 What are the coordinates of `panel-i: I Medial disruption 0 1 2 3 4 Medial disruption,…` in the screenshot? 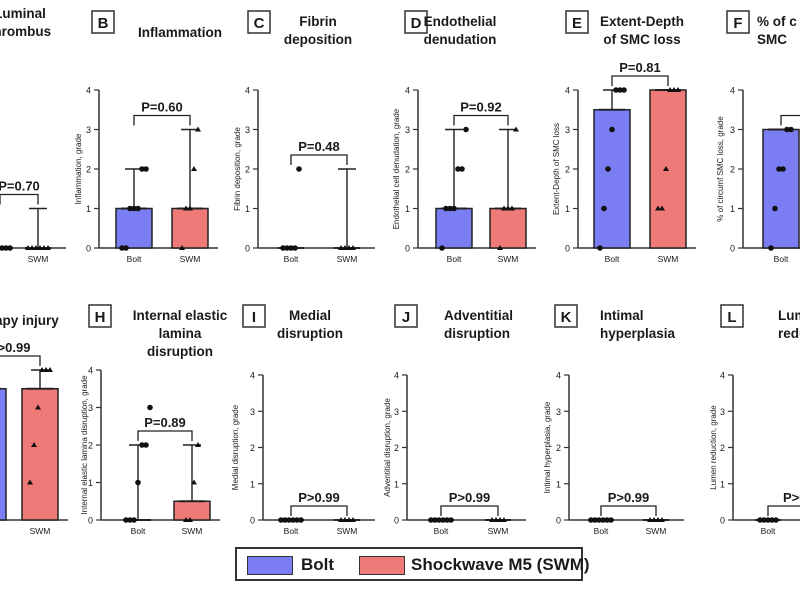 It's located at (303, 420).